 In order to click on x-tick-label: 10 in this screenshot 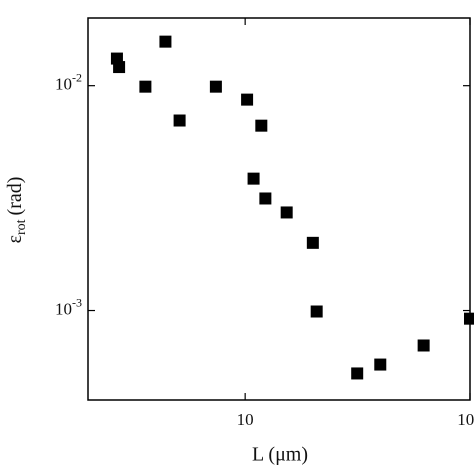, I will do `click(245, 419)`.